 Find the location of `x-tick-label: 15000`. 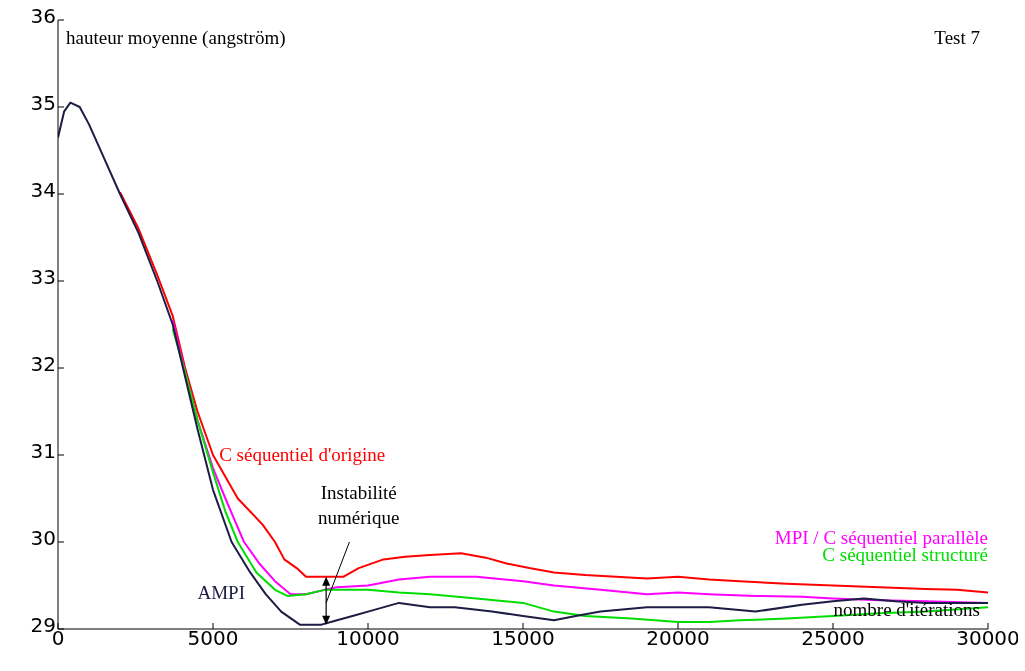

x-tick-label: 15000 is located at coordinates (523, 638).